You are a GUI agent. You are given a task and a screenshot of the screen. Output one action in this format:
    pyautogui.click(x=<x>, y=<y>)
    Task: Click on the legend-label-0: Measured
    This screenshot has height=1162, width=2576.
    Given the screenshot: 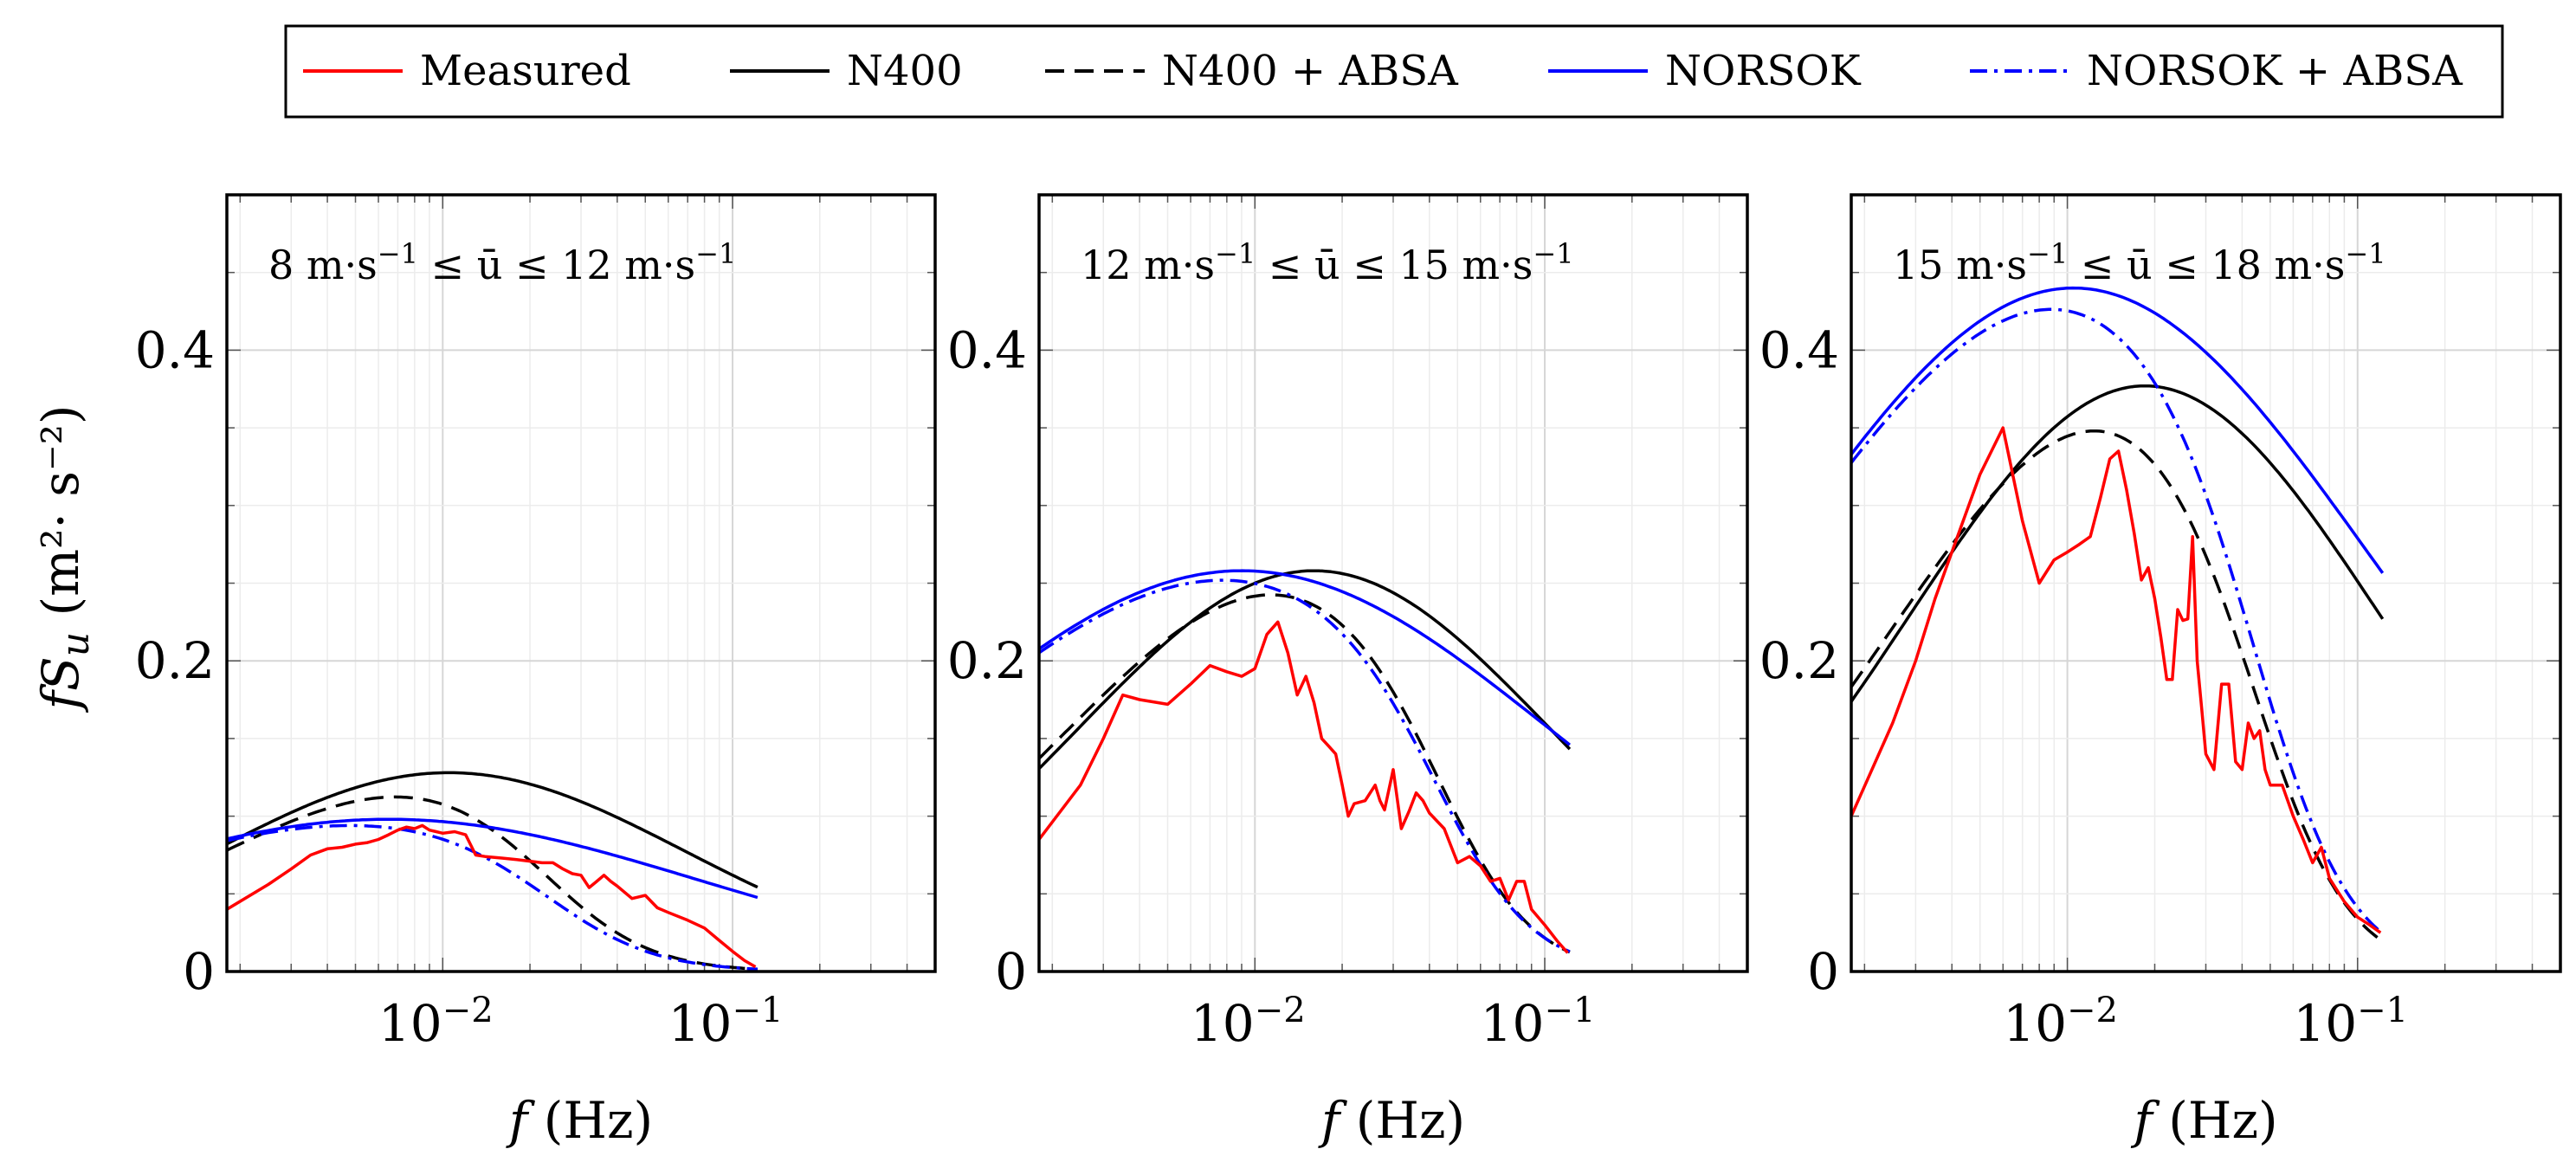 What is the action you would take?
    pyautogui.click(x=525, y=71)
    